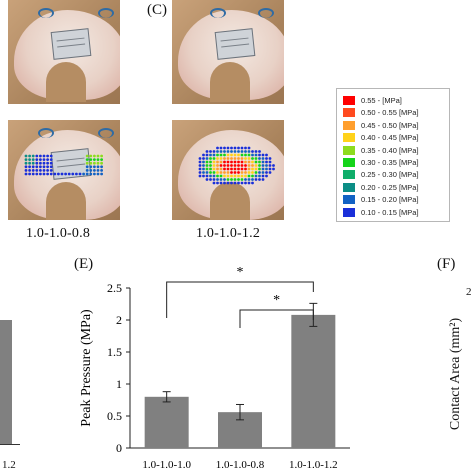 This screenshot has width=474, height=474. What do you see at coordinates (71, 44) in the screenshot?
I see `pressure-sensor` at bounding box center [71, 44].